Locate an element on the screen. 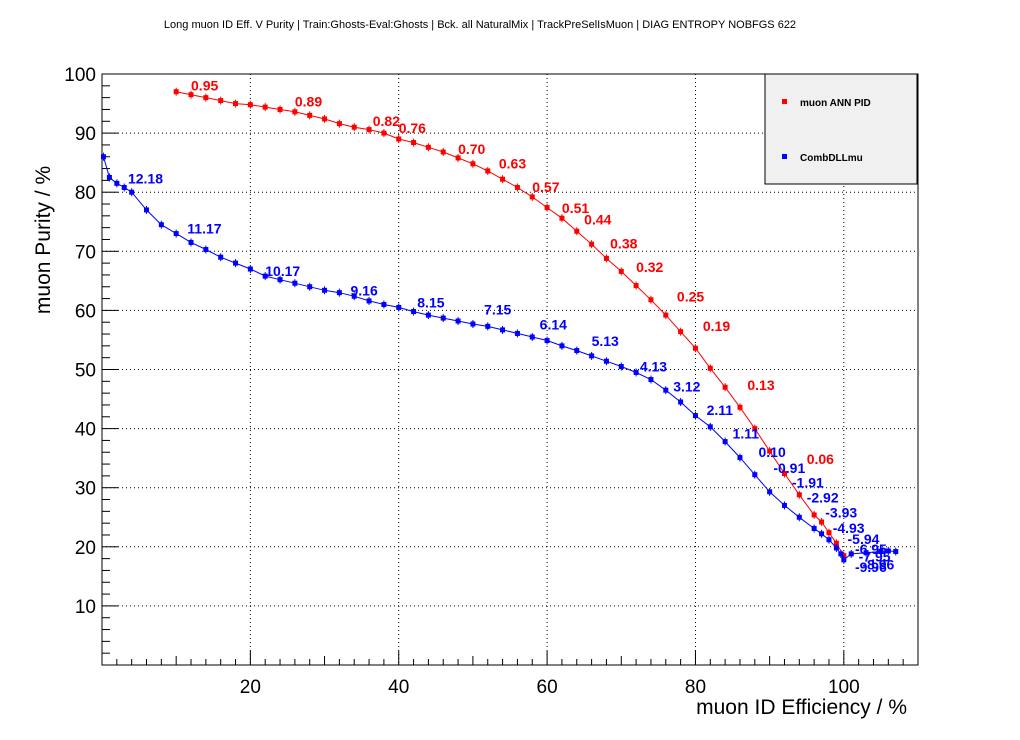 This screenshot has height=740, width=1020. cut-label-dll: 9.16 is located at coordinates (364, 291).